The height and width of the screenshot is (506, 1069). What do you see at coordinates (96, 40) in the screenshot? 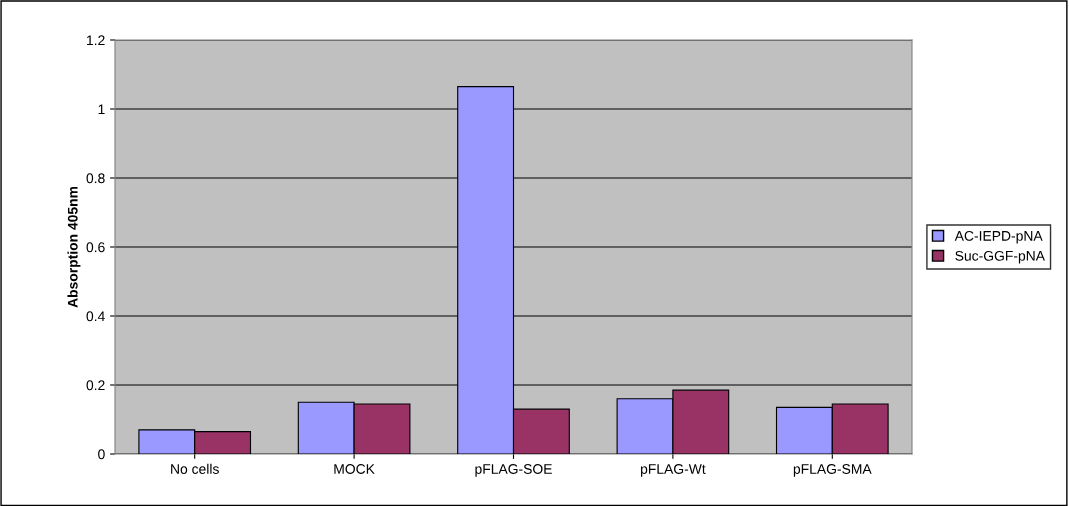
I see `y-tick-label: 1.2` at bounding box center [96, 40].